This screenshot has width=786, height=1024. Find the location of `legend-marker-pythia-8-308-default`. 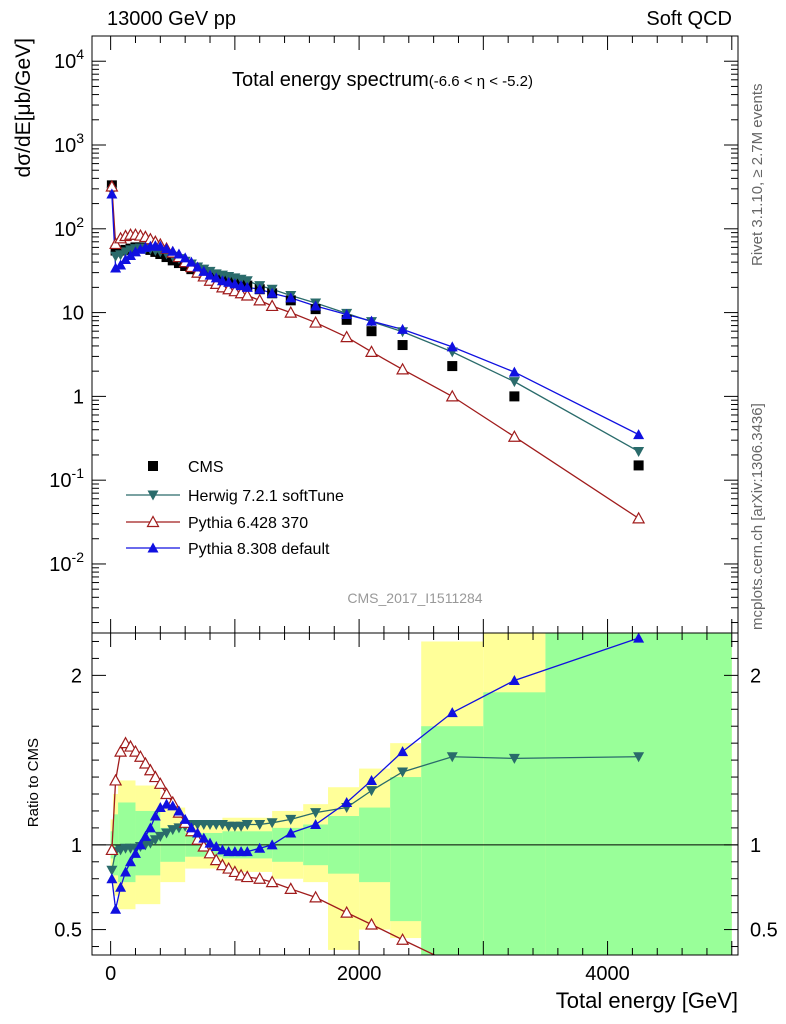

legend-marker-pythia-8-308-default is located at coordinates (153, 547).